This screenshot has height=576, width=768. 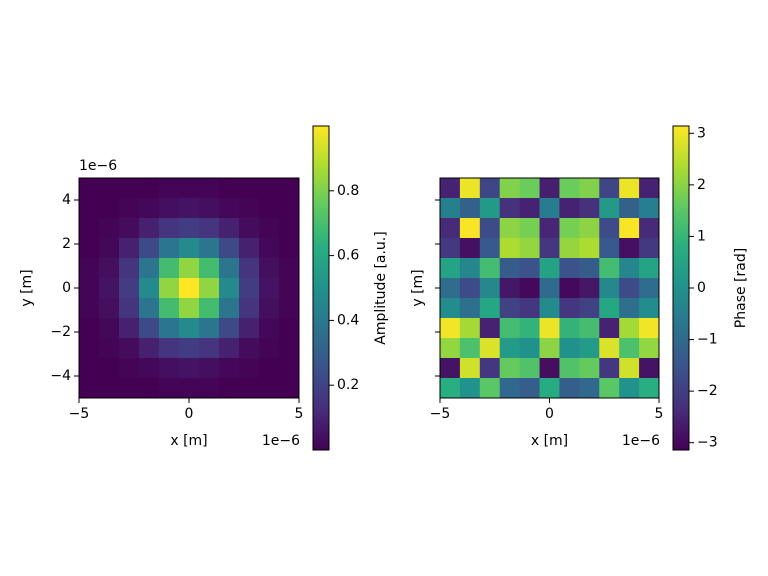 I want to click on colorbar-tick-label: −2, so click(x=707, y=391).